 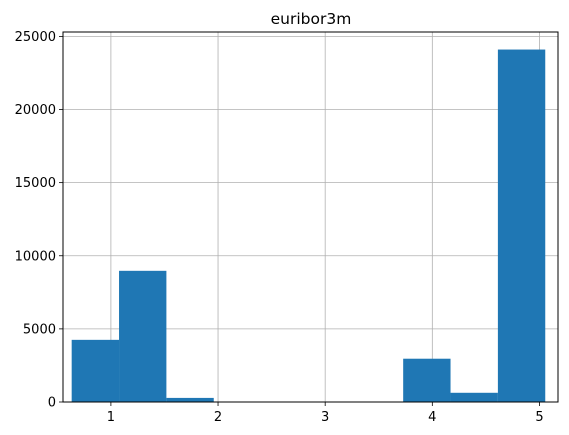 What do you see at coordinates (35, 37) in the screenshot?
I see `y-tick-label: 25000` at bounding box center [35, 37].